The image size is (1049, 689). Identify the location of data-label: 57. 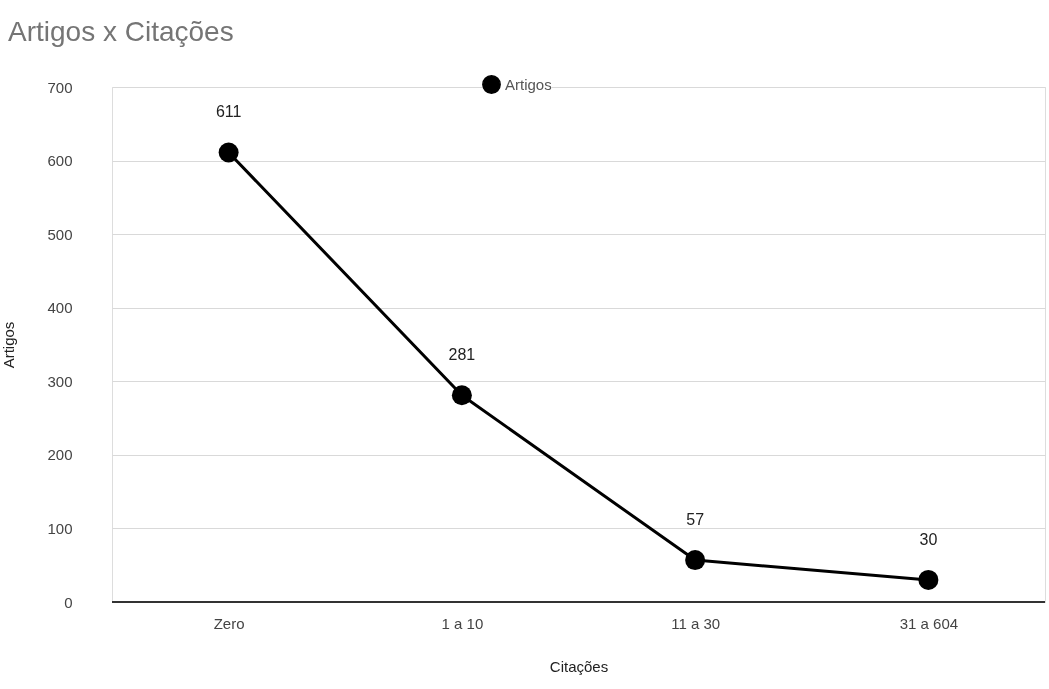
(695, 520).